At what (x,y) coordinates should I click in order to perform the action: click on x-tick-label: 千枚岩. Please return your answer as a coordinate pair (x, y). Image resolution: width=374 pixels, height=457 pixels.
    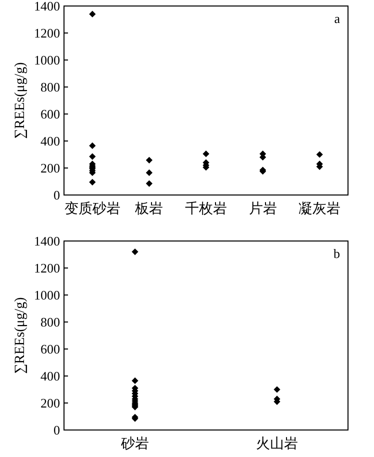
    Looking at the image, I should click on (206, 209).